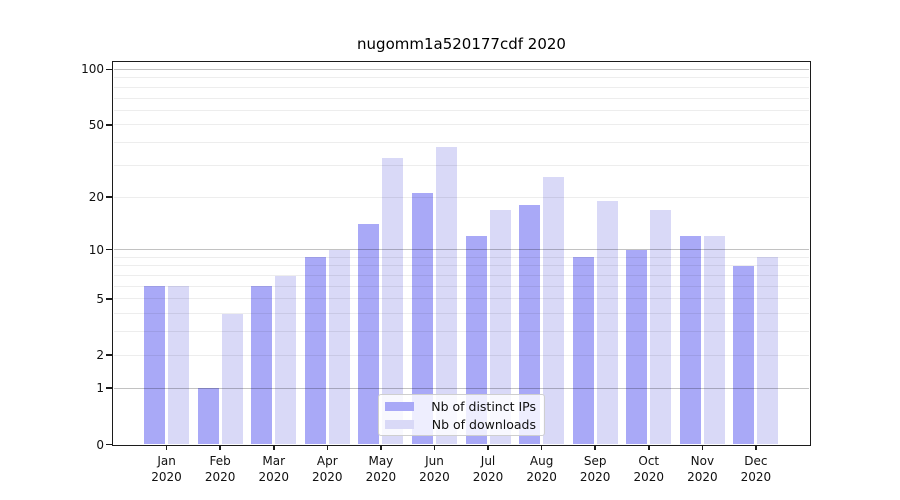 This screenshot has height=500, width=900. I want to click on x-tick-label-mar: Mar 2020, so click(274, 469).